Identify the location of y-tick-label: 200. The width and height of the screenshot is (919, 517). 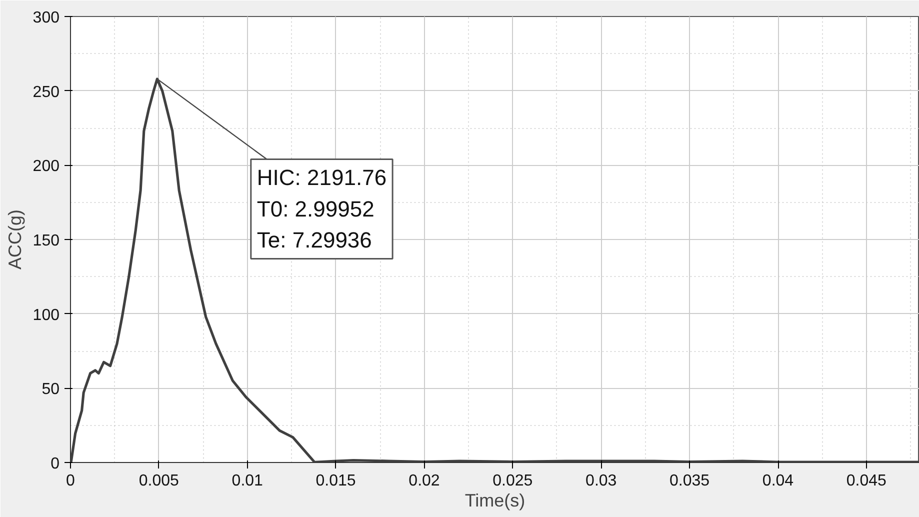
(46, 167).